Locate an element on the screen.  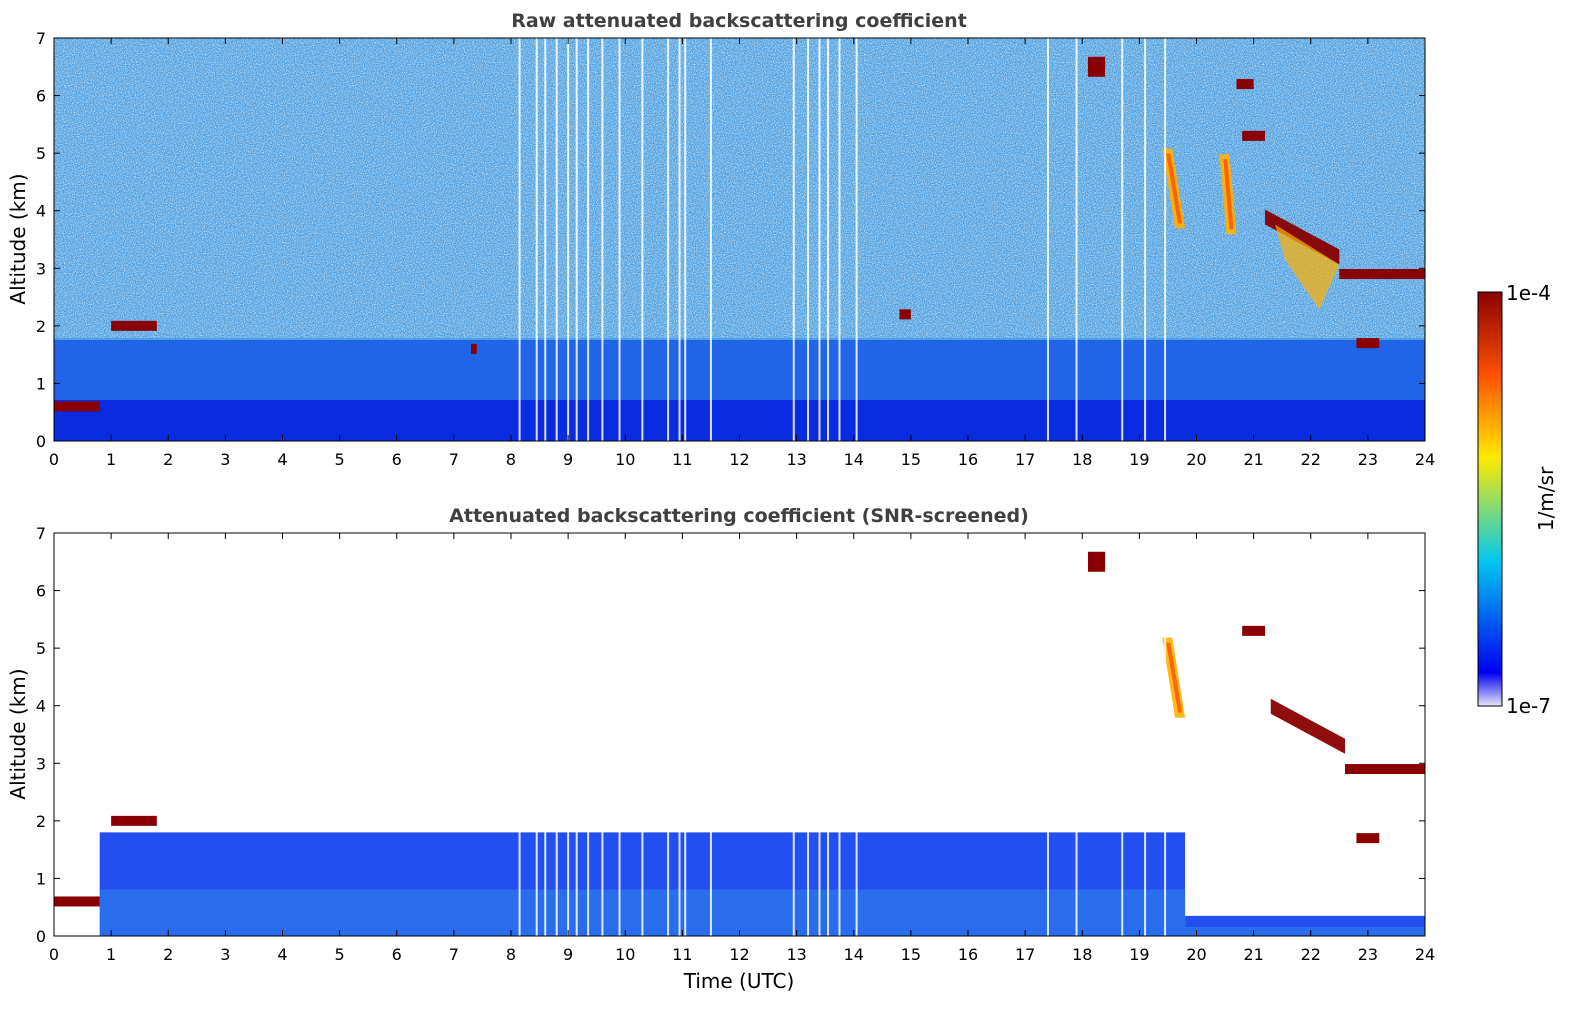
screened-x-tick-label: 15 is located at coordinates (911, 954).